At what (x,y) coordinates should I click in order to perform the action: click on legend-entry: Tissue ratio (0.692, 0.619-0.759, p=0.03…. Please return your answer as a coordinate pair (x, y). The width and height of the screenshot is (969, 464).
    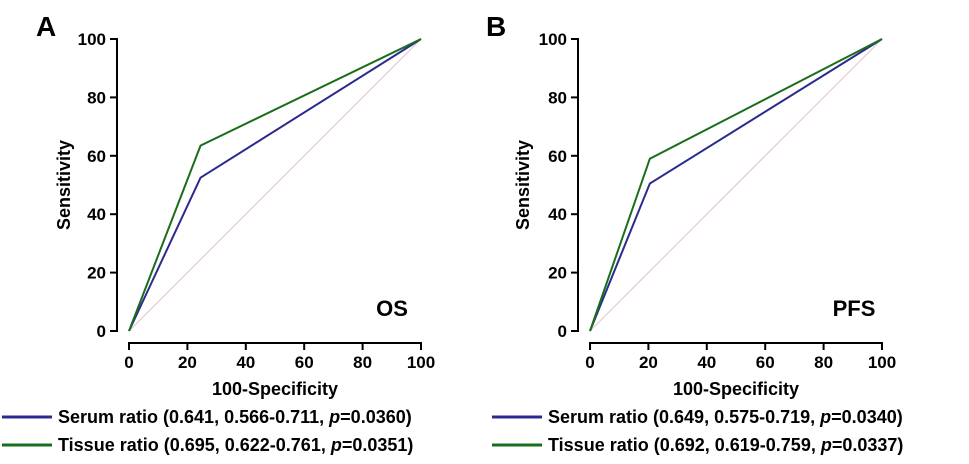
    Looking at the image, I should click on (725, 445).